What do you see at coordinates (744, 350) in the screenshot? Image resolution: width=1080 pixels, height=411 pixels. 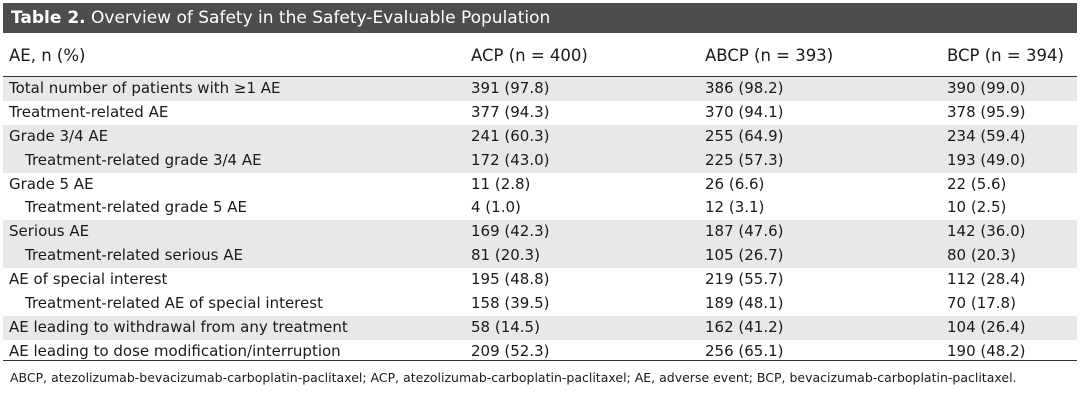 I see `abcp-value: 256 (65.1)` at bounding box center [744, 350].